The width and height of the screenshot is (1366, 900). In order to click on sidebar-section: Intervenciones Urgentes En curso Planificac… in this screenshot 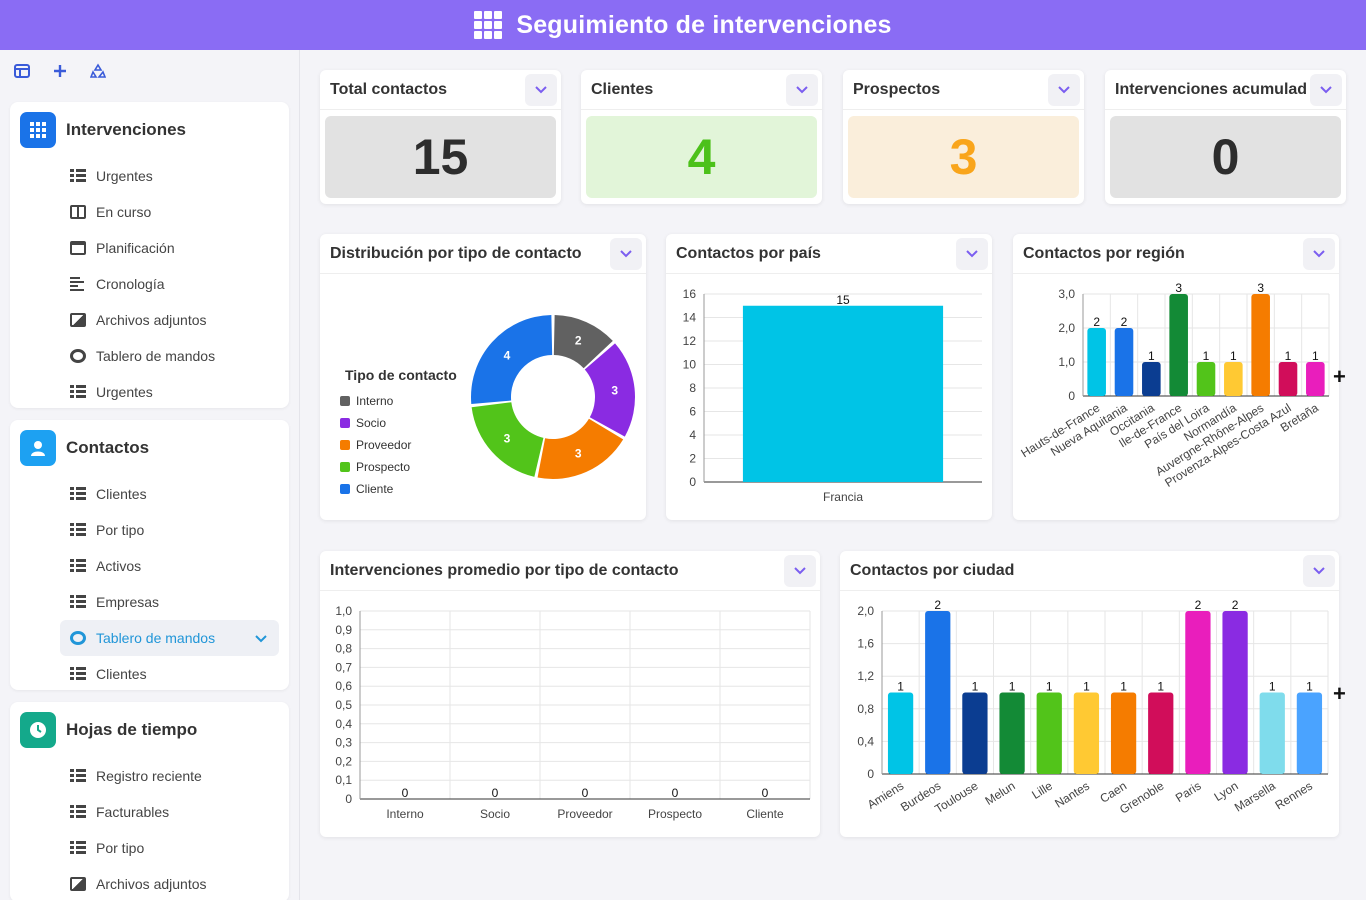, I will do `click(149, 255)`.